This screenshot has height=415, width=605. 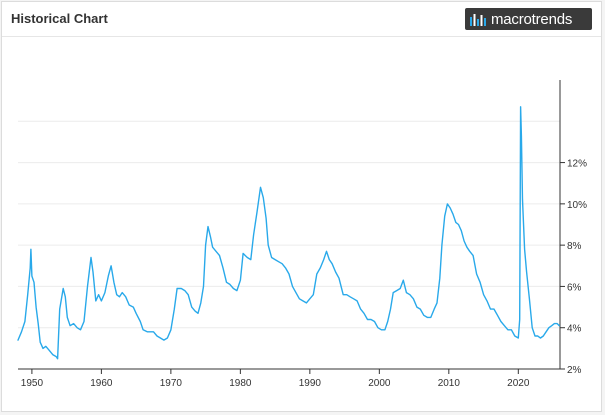 What do you see at coordinates (171, 383) in the screenshot?
I see `x-tick-label-1970: 1970` at bounding box center [171, 383].